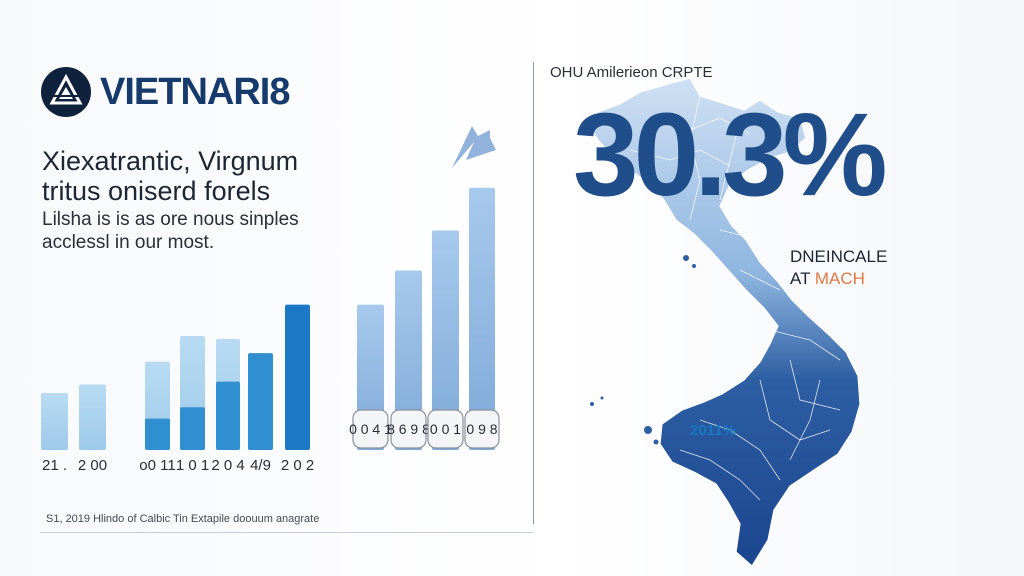 This screenshot has height=576, width=1024. Describe the element at coordinates (195, 92) in the screenshot. I see `logo-text: VIETNARI8` at that location.